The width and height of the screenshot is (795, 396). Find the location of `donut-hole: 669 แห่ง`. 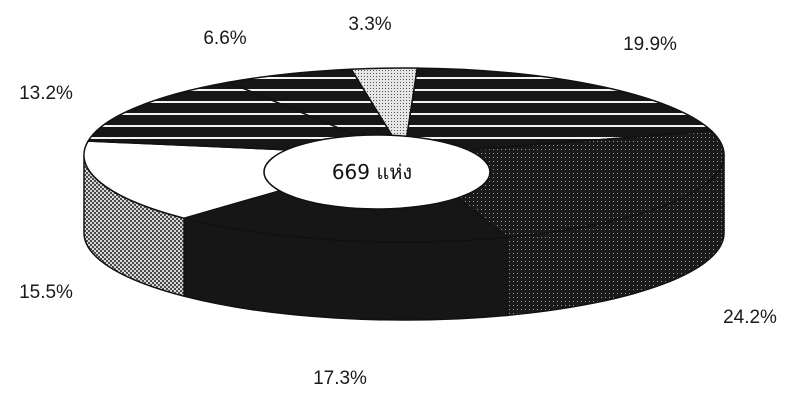

donut-hole: 669 แห่ง is located at coordinates (377, 172).